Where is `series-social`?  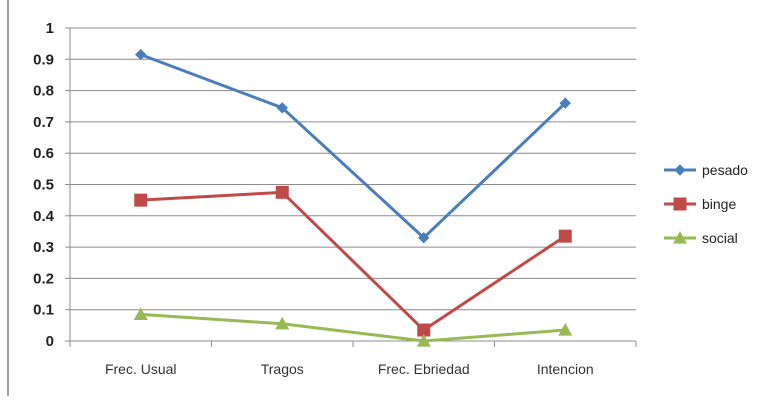
series-social is located at coordinates (353, 327).